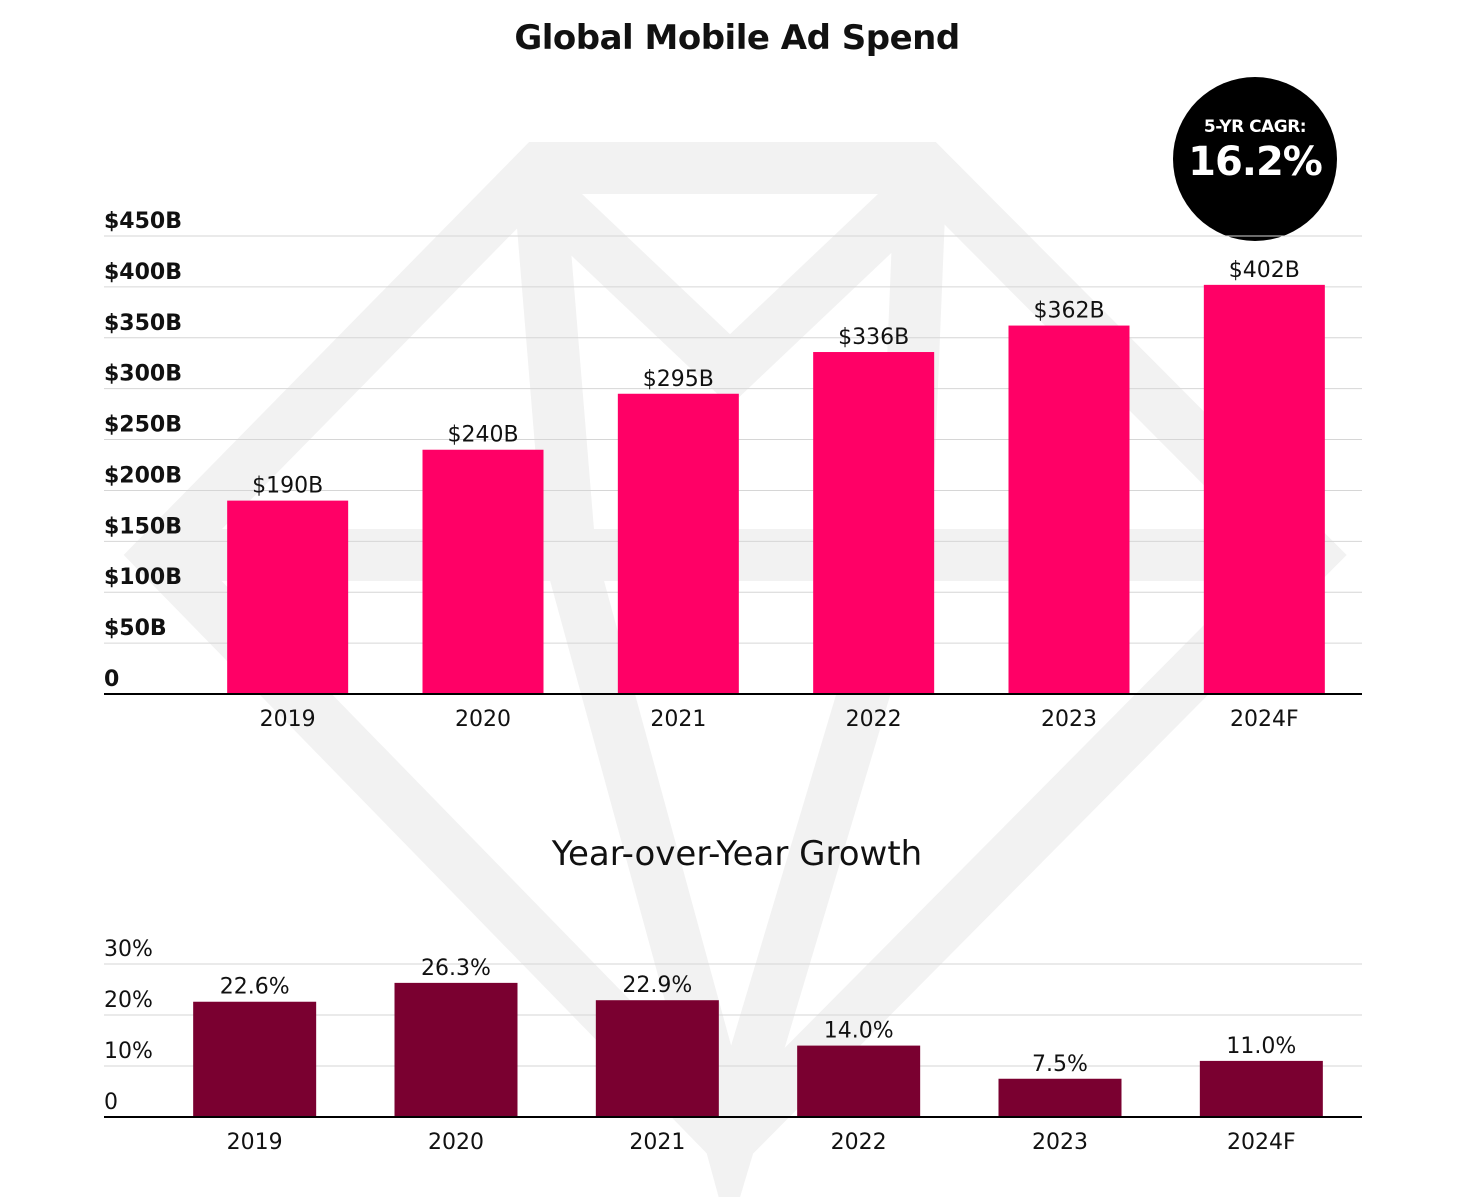 The width and height of the screenshot is (1474, 1197). Describe the element at coordinates (859, 1031) in the screenshot. I see `data-label: 14.0%` at that location.